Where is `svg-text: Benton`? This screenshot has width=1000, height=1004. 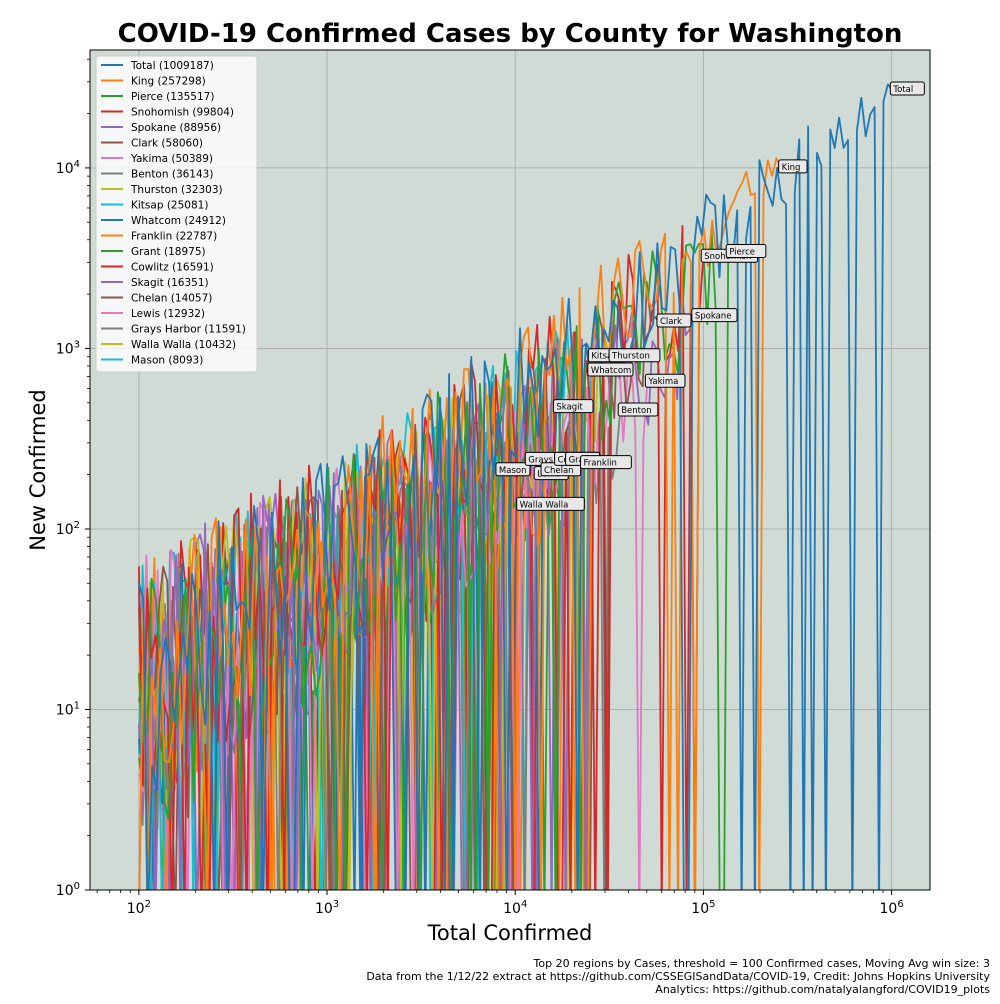 svg-text: Benton is located at coordinates (636, 411).